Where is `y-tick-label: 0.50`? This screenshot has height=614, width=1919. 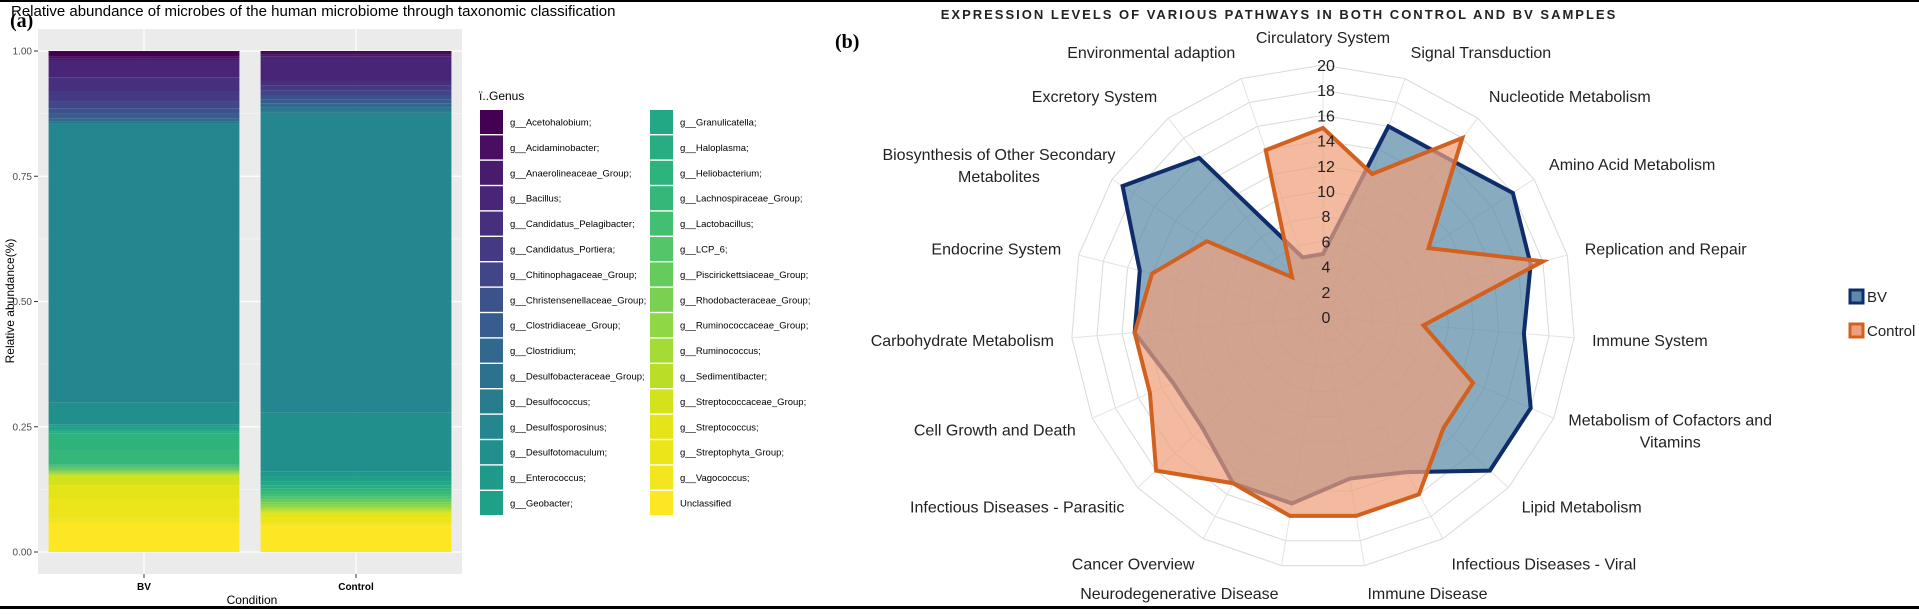 y-tick-label: 0.50 is located at coordinates (23, 302).